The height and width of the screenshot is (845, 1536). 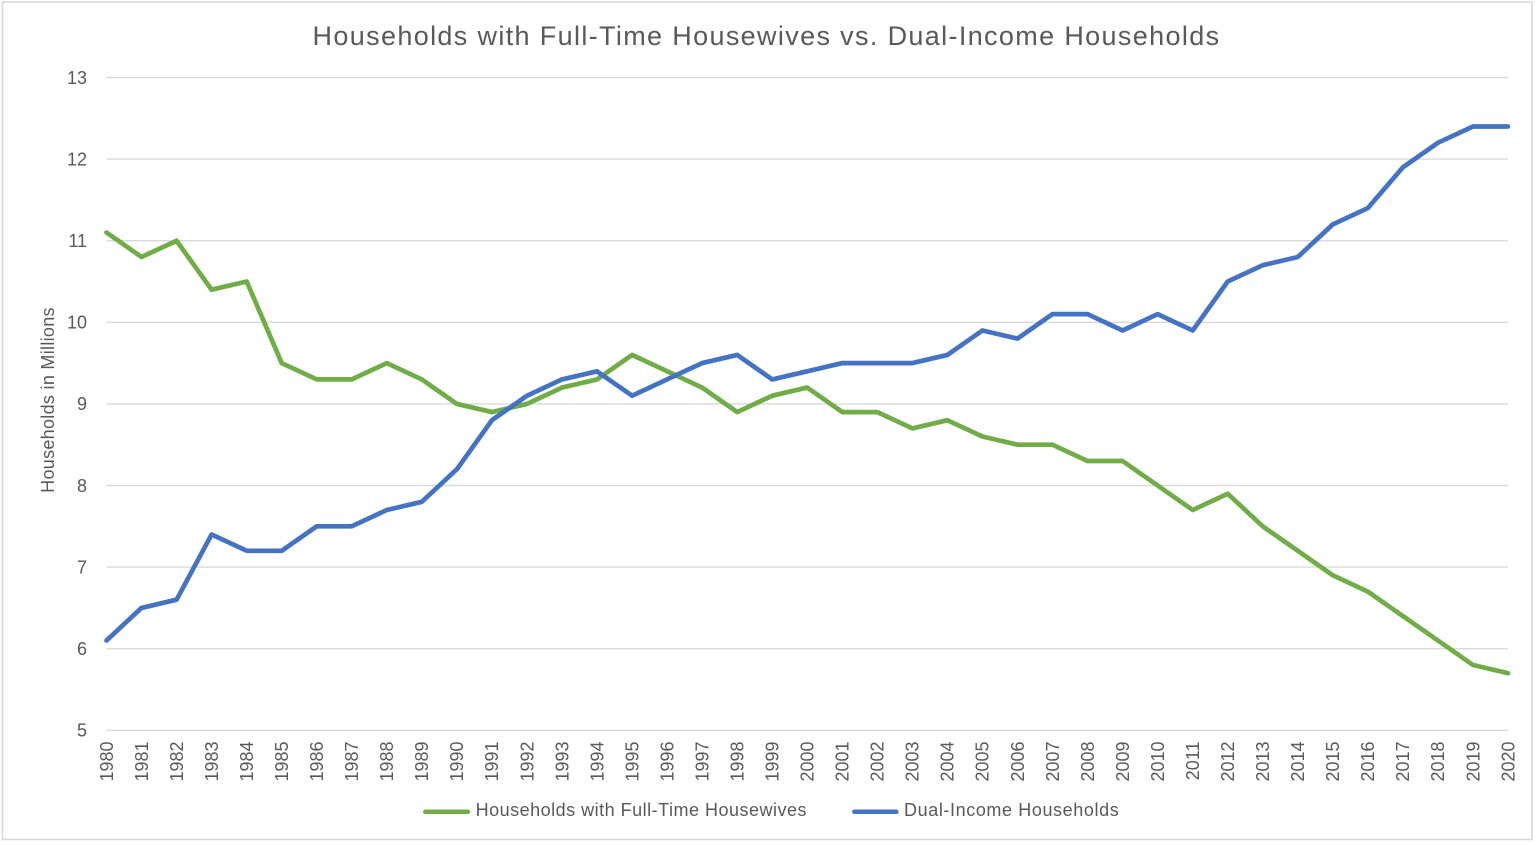 What do you see at coordinates (1018, 762) in the screenshot?
I see `svg-text: 2006` at bounding box center [1018, 762].